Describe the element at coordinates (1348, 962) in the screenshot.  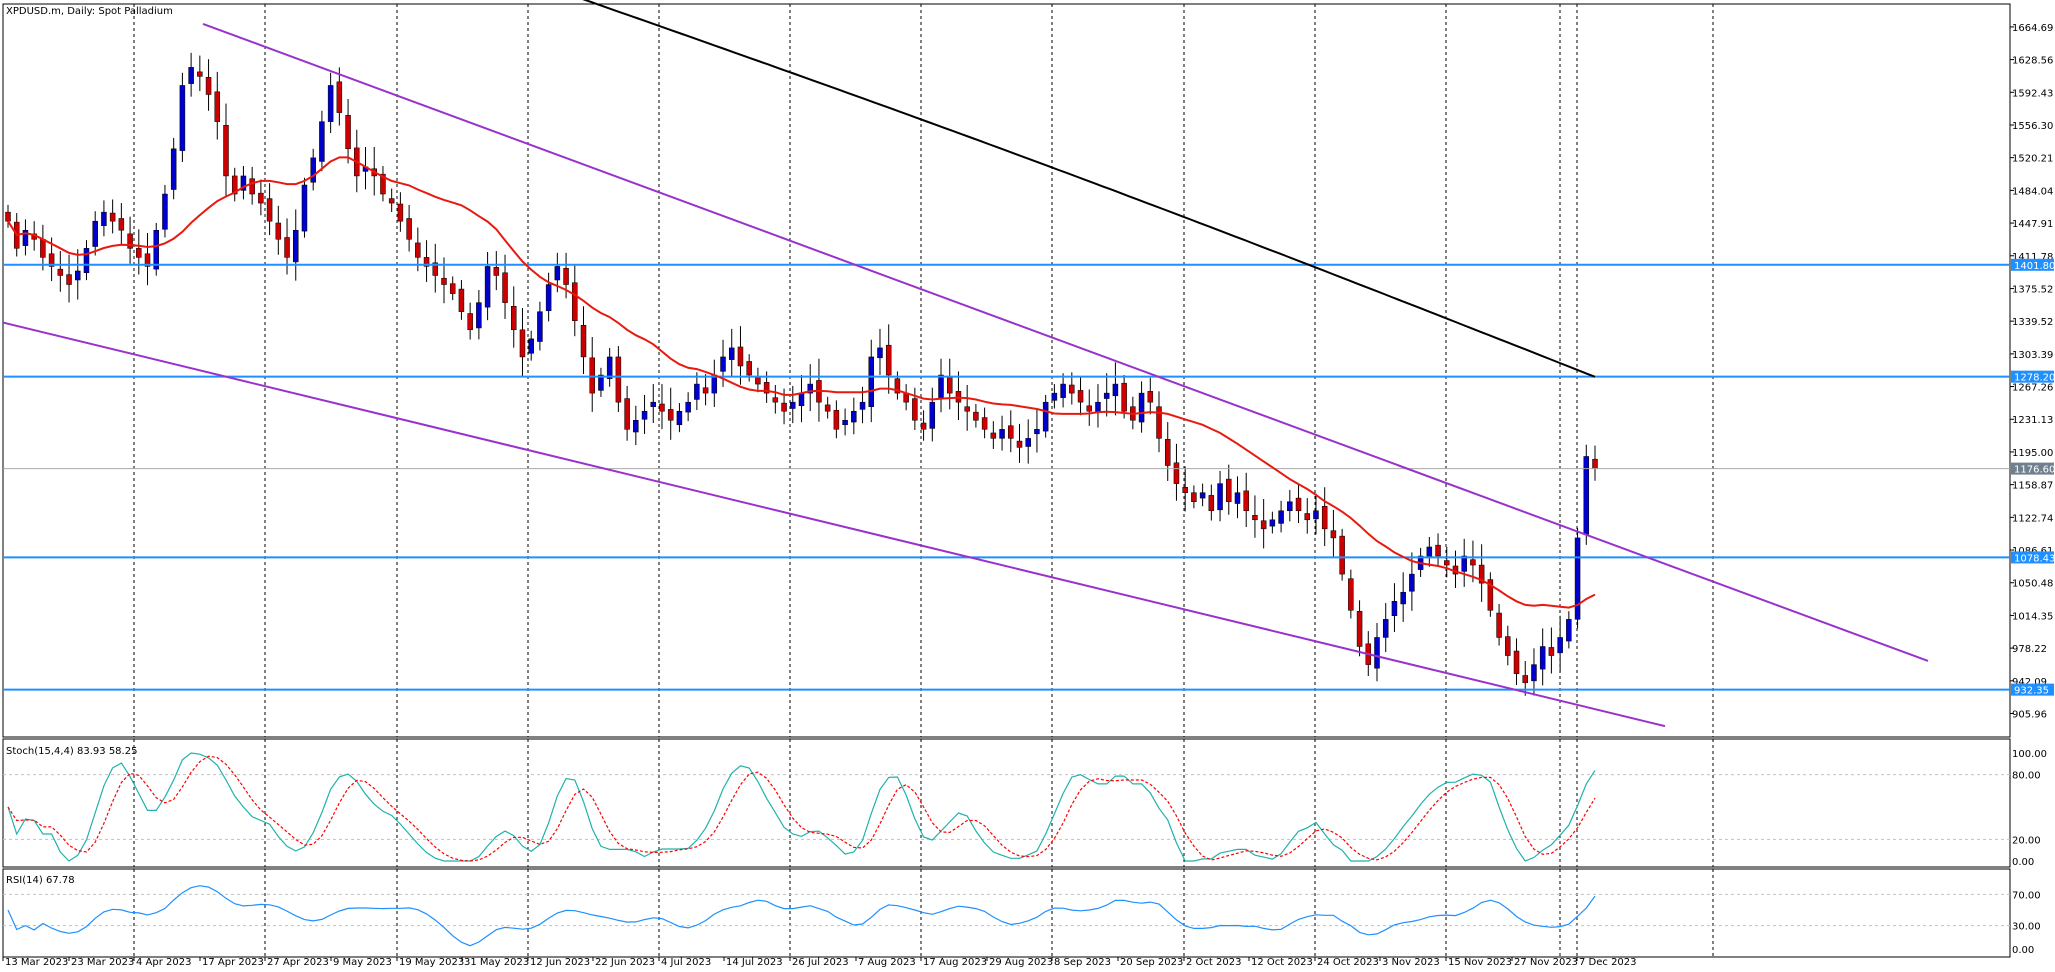
I see `x-tick-label: 24 Oct 2023` at that location.